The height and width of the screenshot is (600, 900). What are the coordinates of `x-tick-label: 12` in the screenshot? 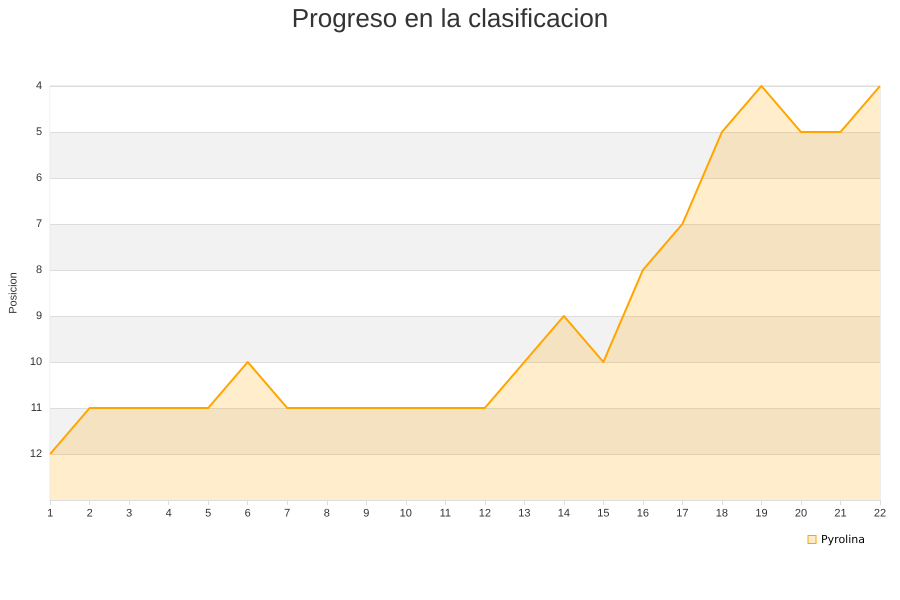 It's located at (484, 514).